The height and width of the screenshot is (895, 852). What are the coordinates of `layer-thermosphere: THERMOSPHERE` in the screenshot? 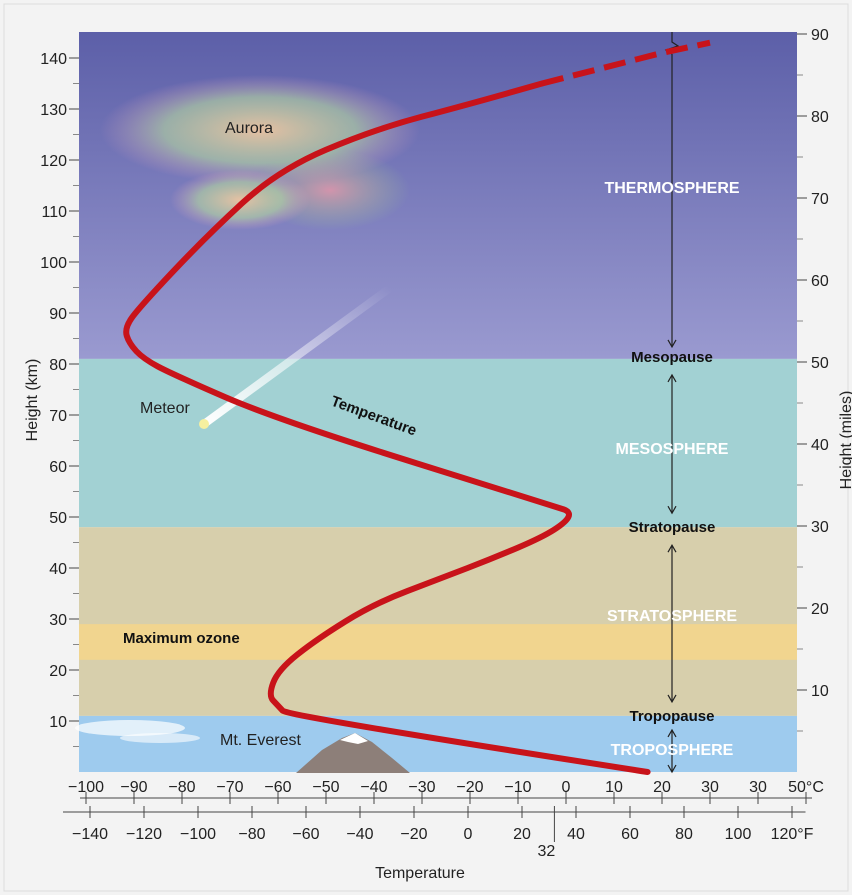 It's located at (671, 188).